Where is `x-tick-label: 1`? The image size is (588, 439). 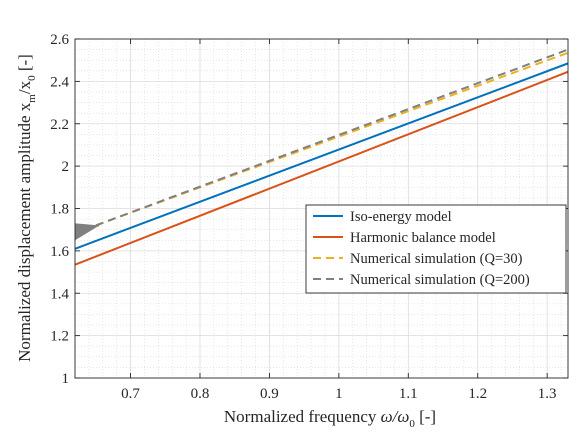 x-tick-label: 1 is located at coordinates (339, 394).